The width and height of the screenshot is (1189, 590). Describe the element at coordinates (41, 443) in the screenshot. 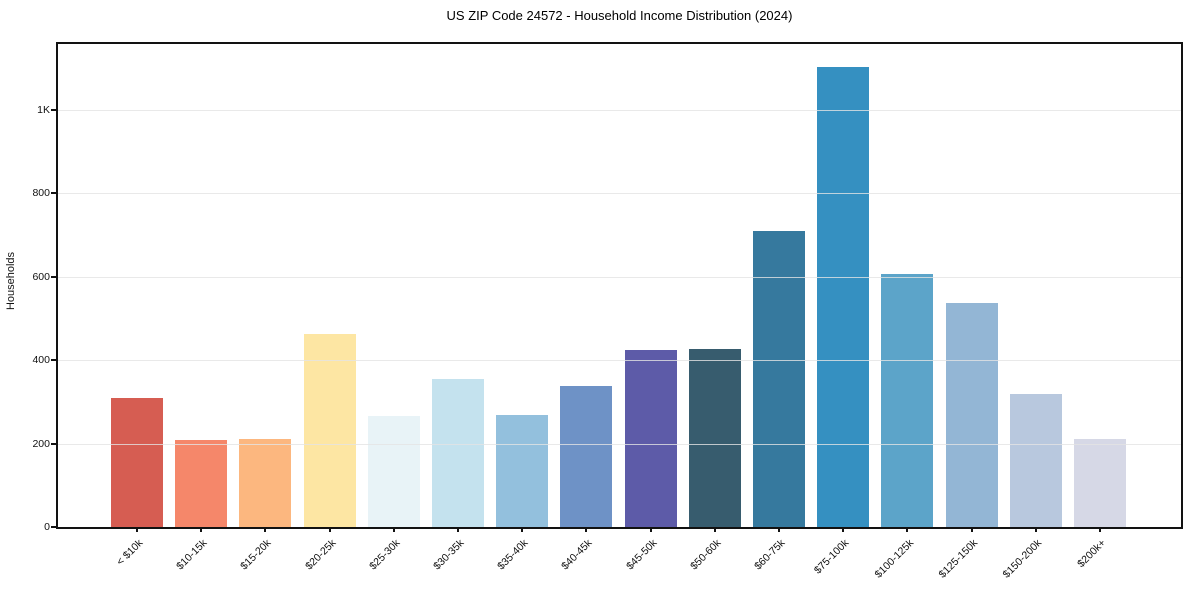

I see `y-tick-label: 200` at that location.